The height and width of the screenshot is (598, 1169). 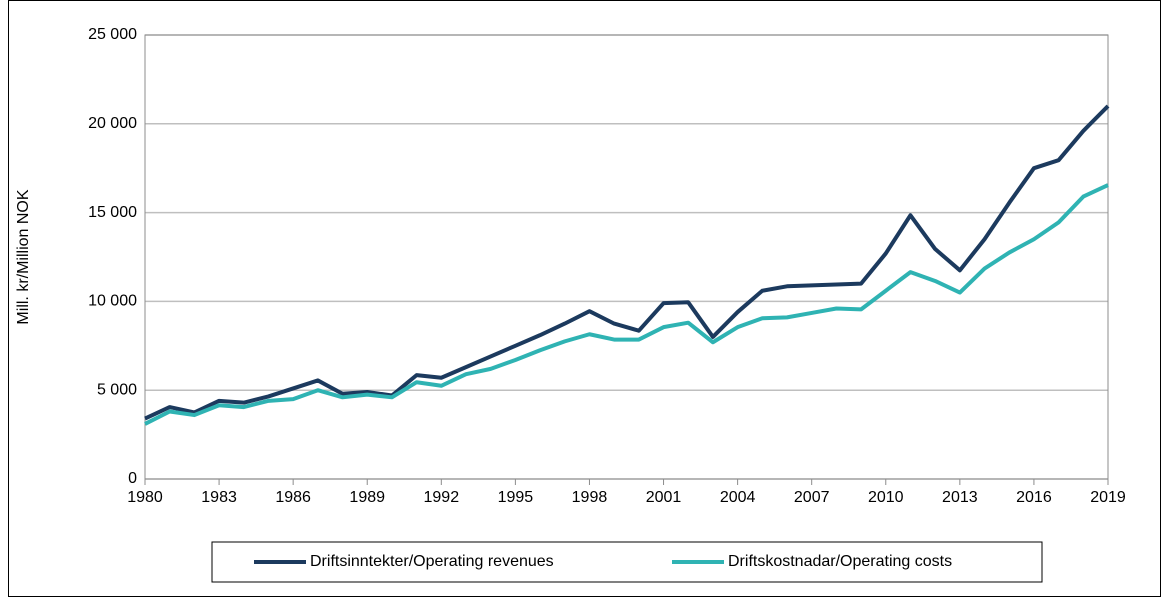 What do you see at coordinates (432, 561) in the screenshot?
I see `legend-label: Driftsinntekter/Operating revenues` at bounding box center [432, 561].